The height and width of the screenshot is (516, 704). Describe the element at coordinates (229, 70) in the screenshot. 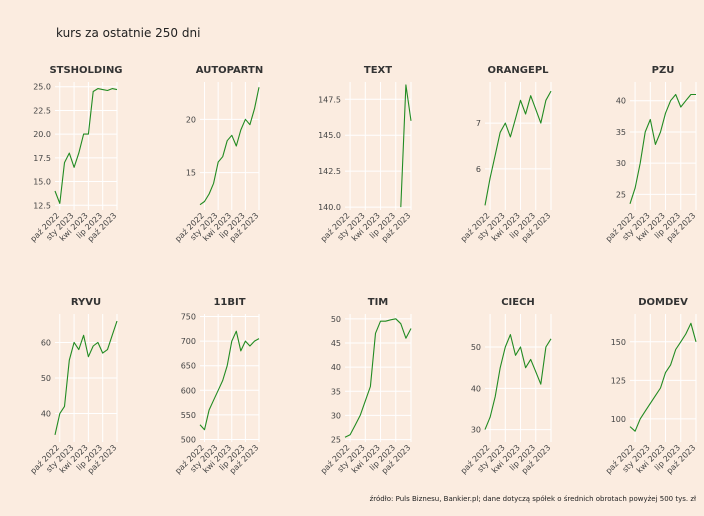

I see `panel-title: AUTOPARTN` at that location.